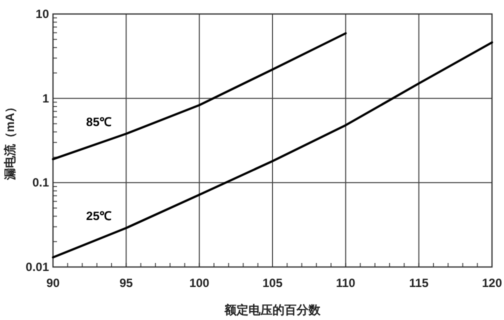 This screenshot has width=504, height=320. I want to click on x-tick-label: 95, so click(126, 283).